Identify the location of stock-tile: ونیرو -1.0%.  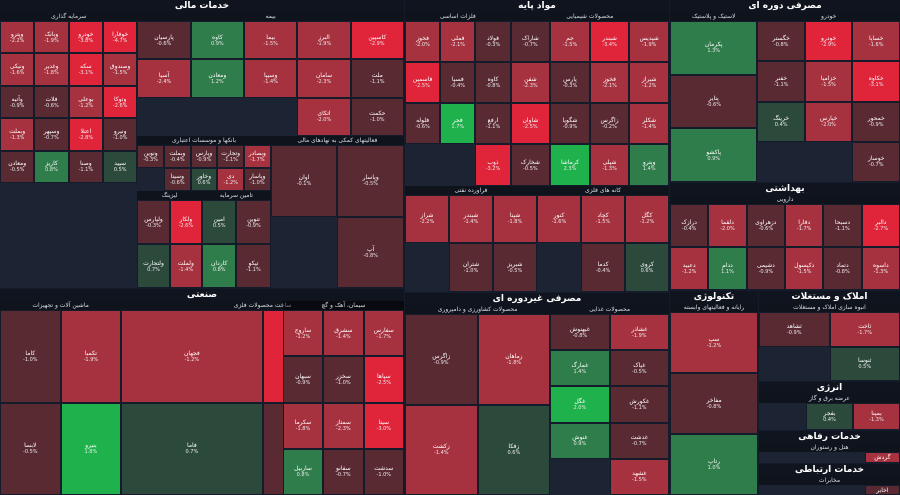
(120, 134).